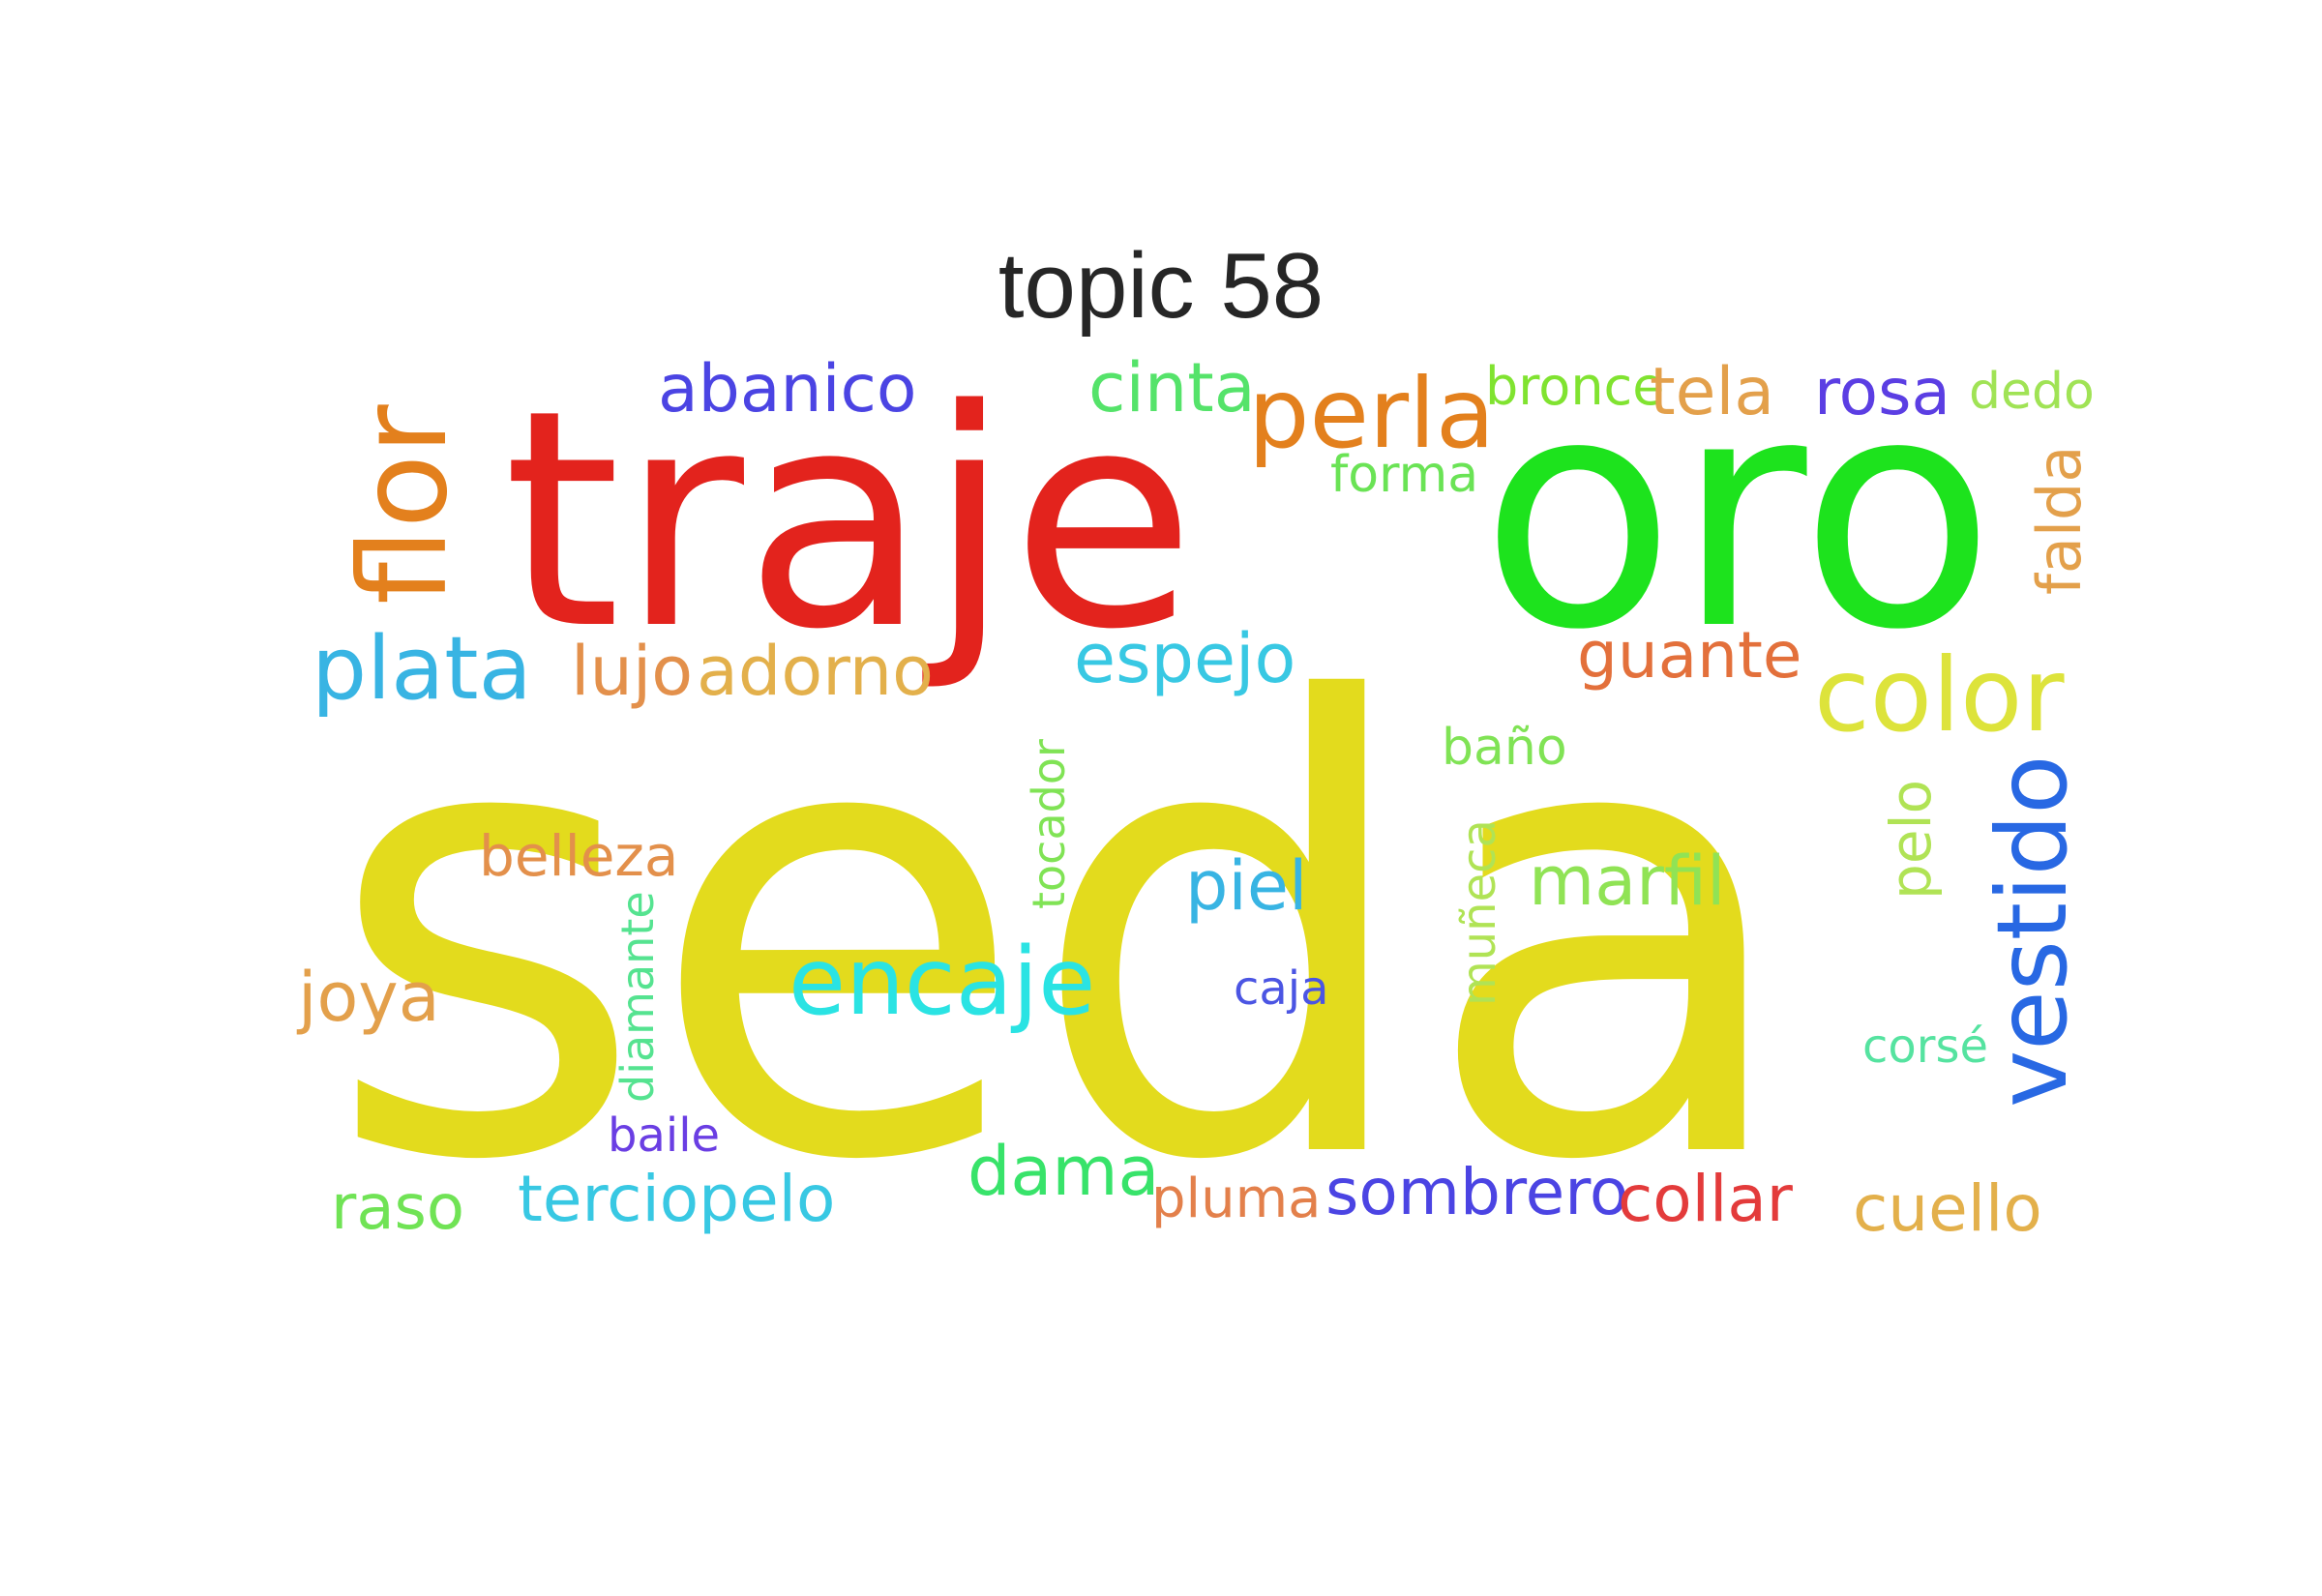 The height and width of the screenshot is (1596, 2322). Describe the element at coordinates (422, 669) in the screenshot. I see `word-plata: plata` at that location.